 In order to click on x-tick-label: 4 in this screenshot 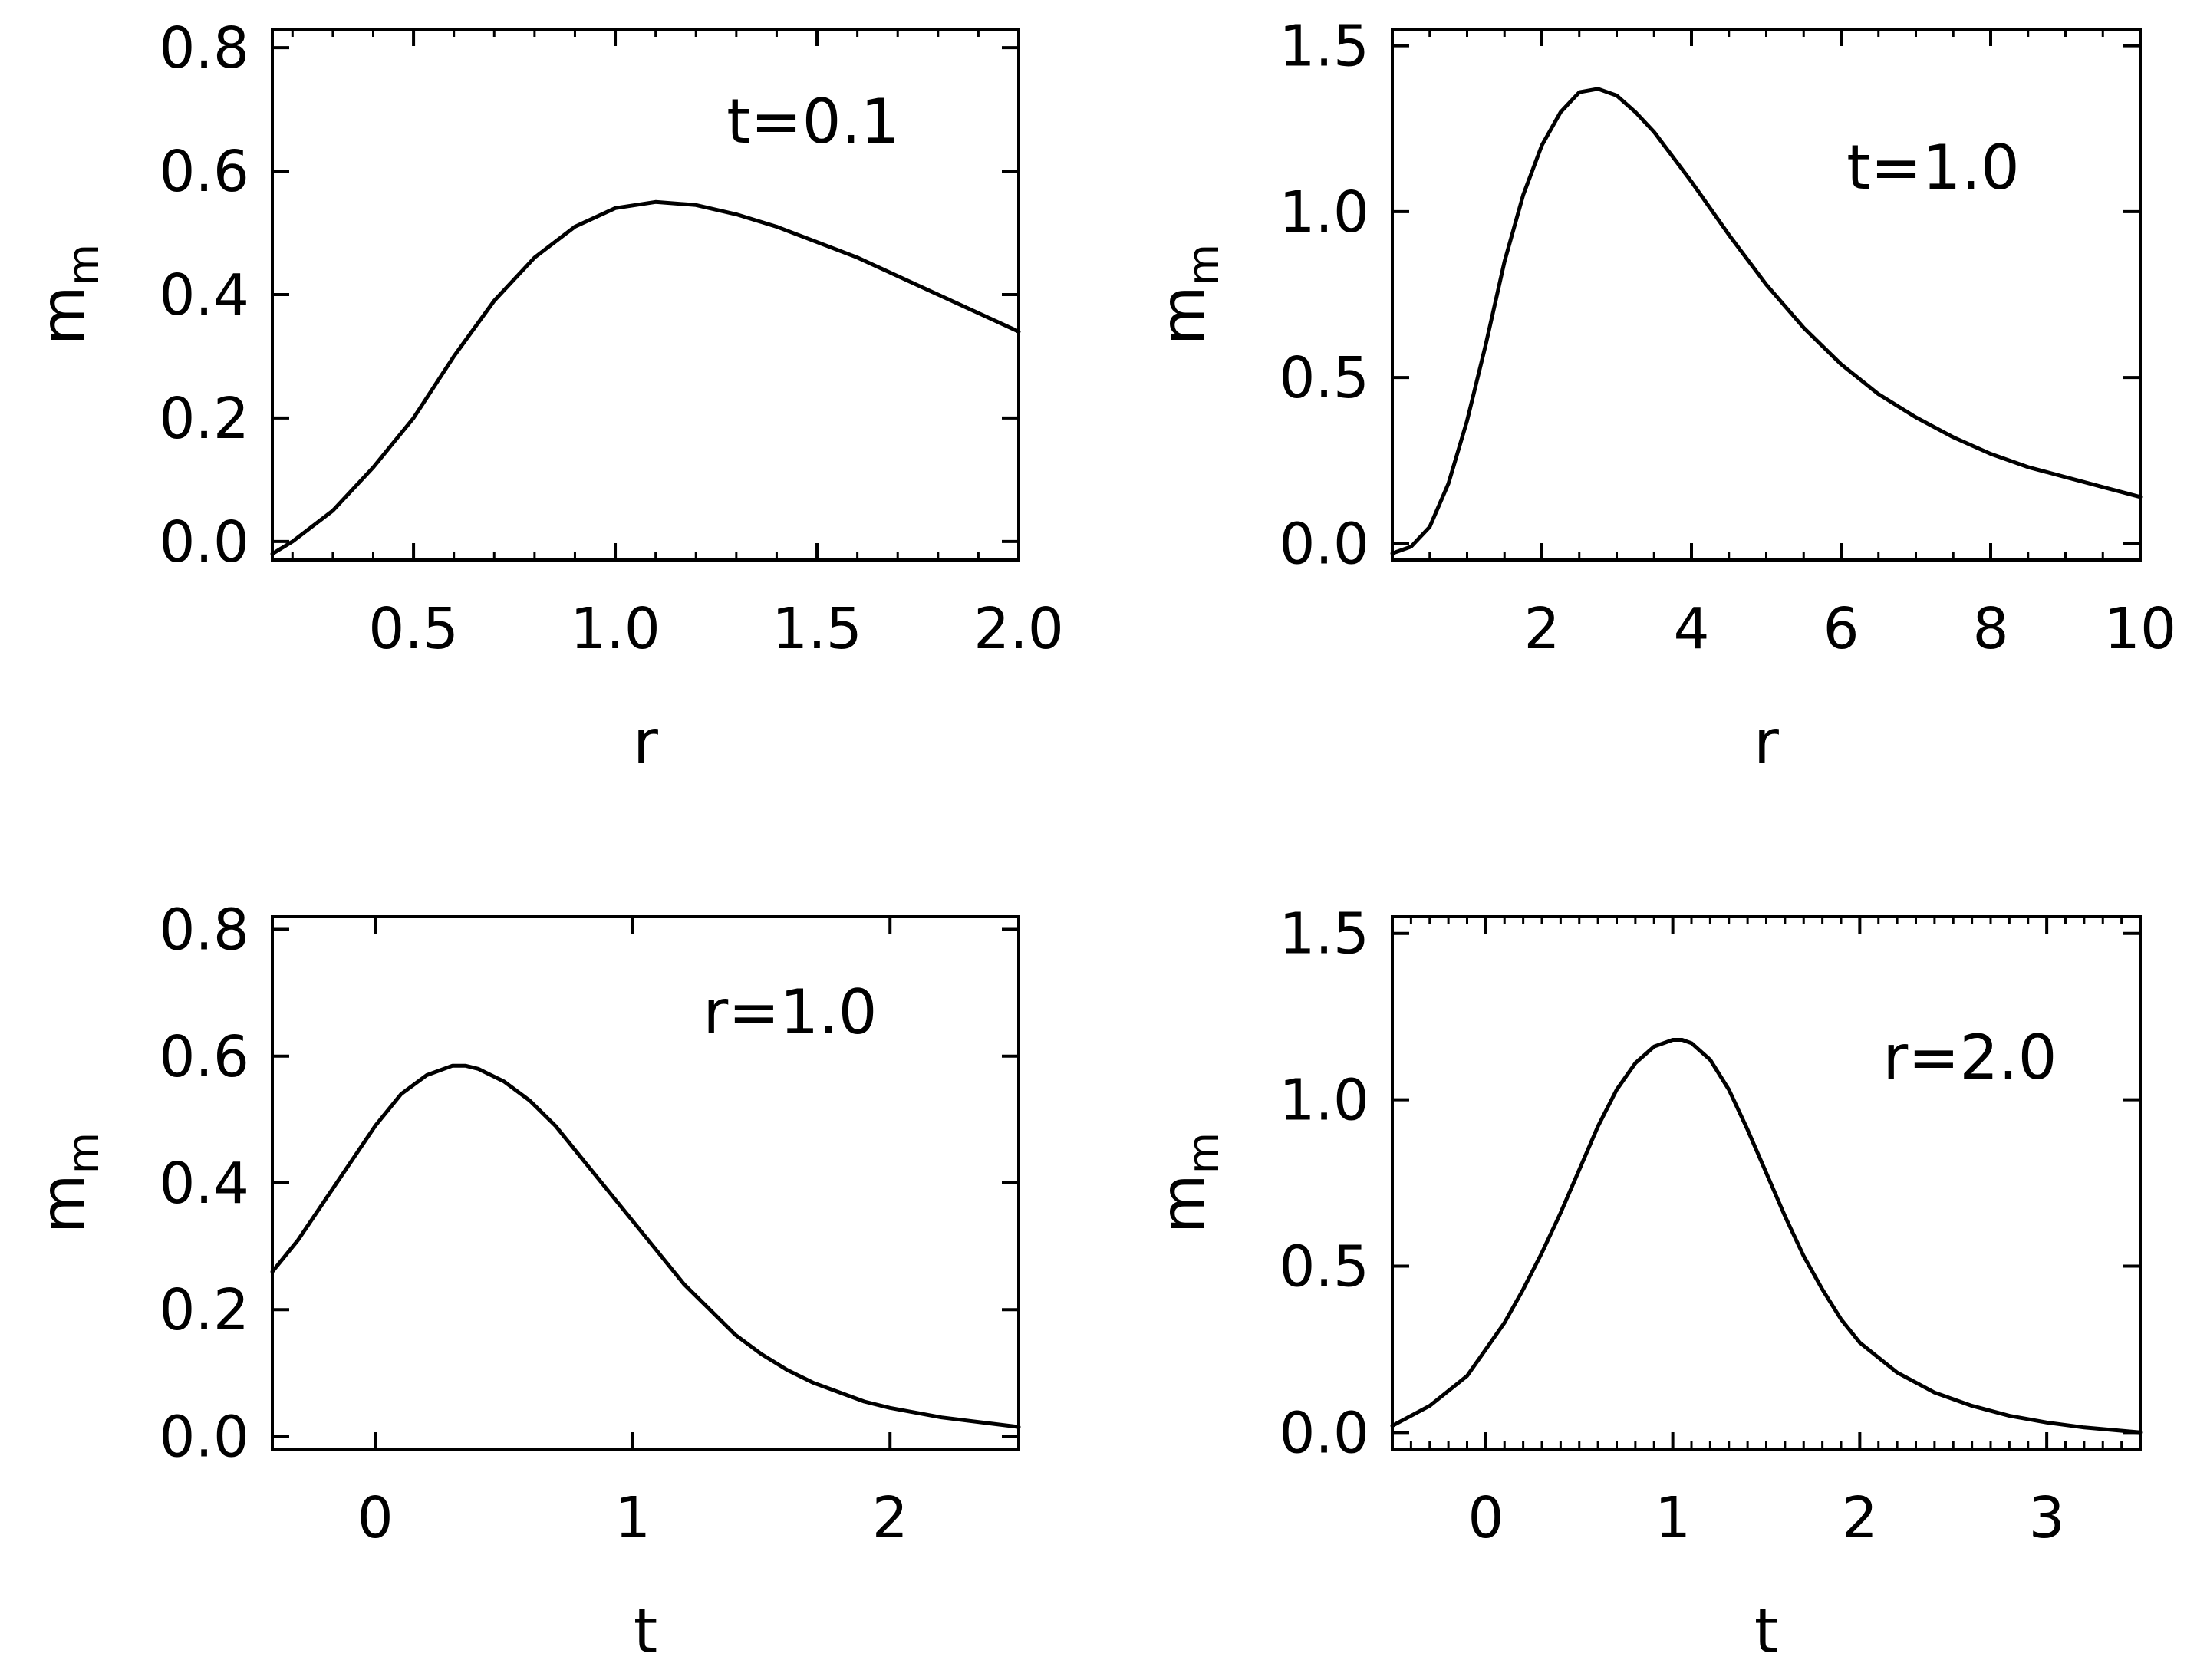, I will do `click(1691, 629)`.